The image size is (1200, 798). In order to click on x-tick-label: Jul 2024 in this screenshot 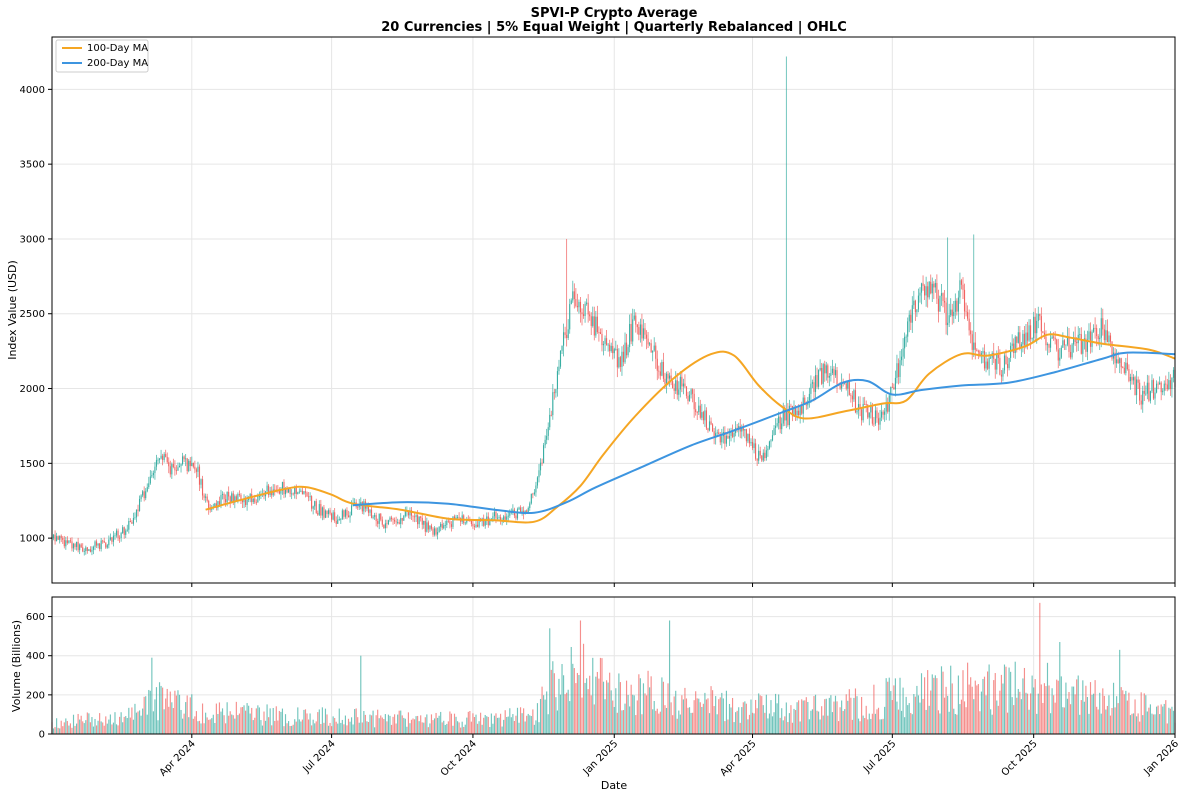, I will do `click(318, 756)`.